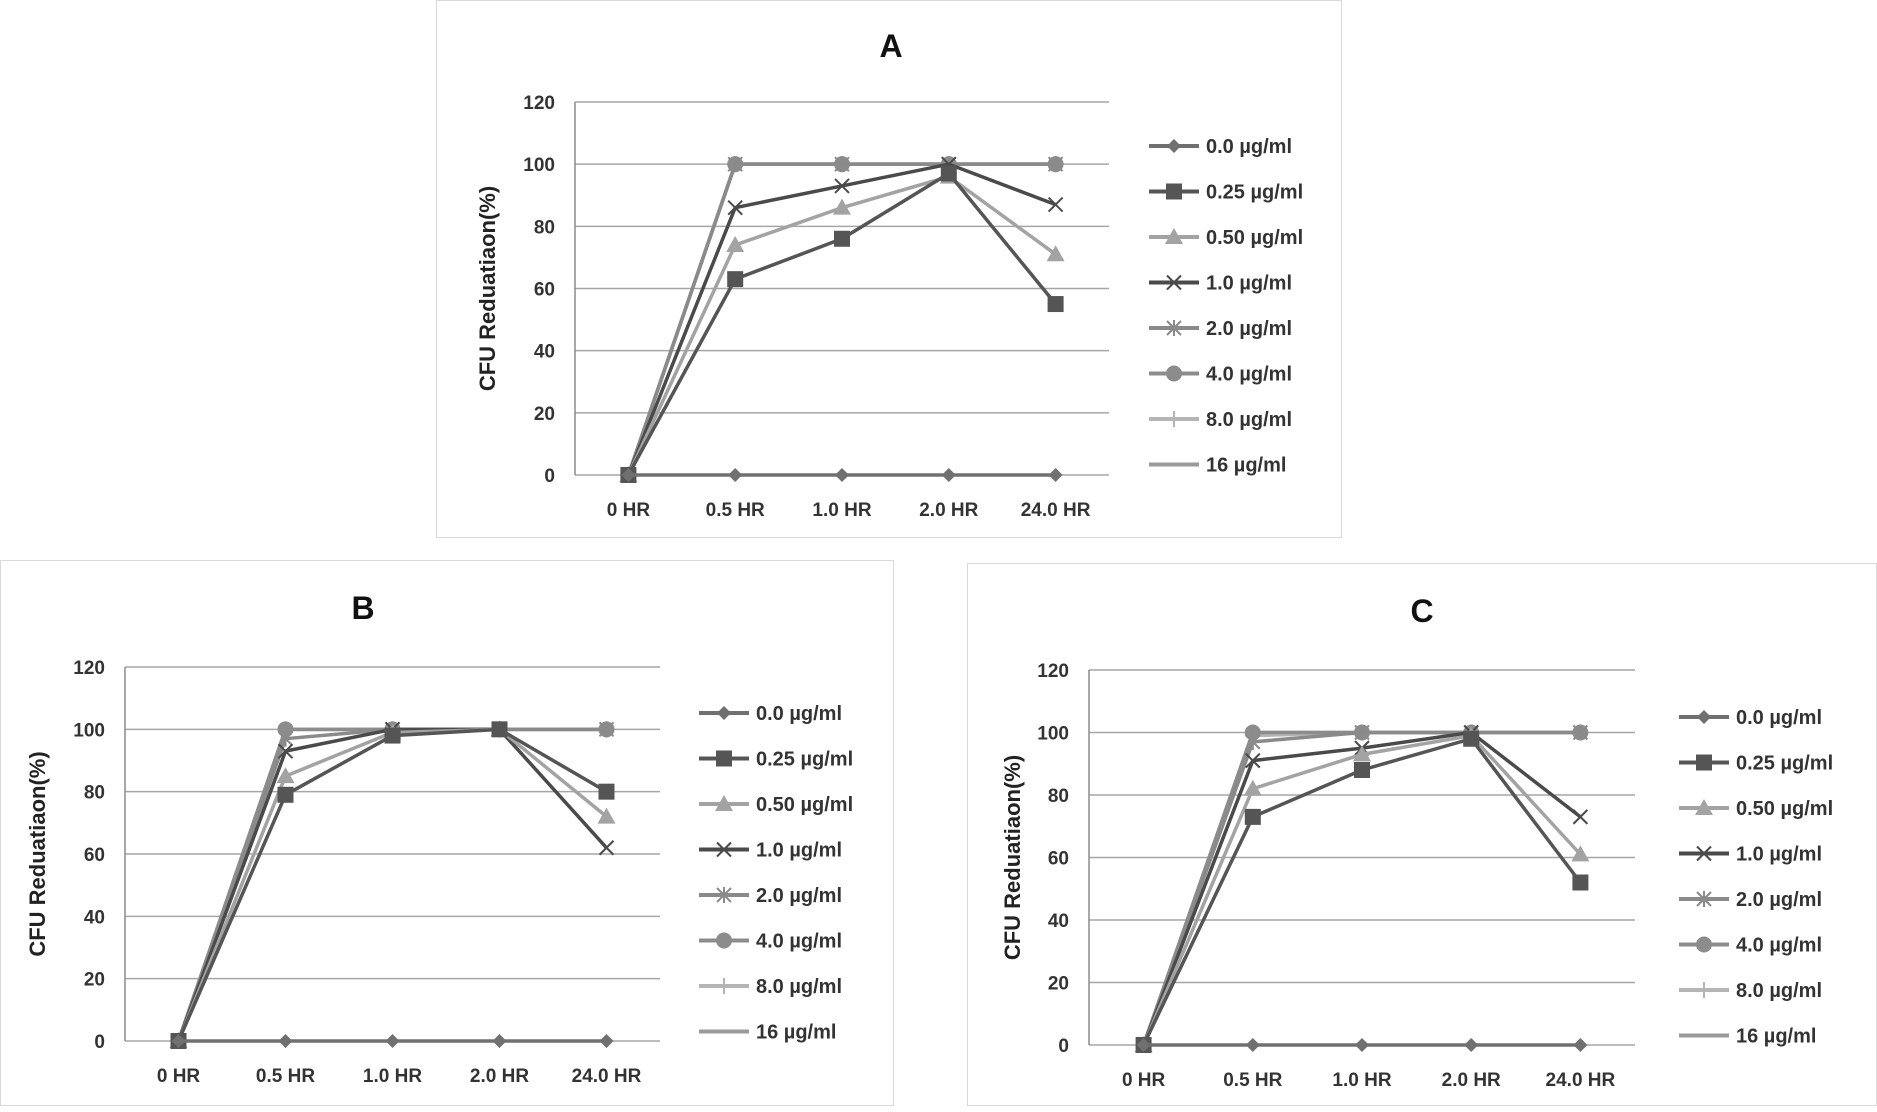  I want to click on legend-item: 16 µg/ml, so click(1747, 1037).